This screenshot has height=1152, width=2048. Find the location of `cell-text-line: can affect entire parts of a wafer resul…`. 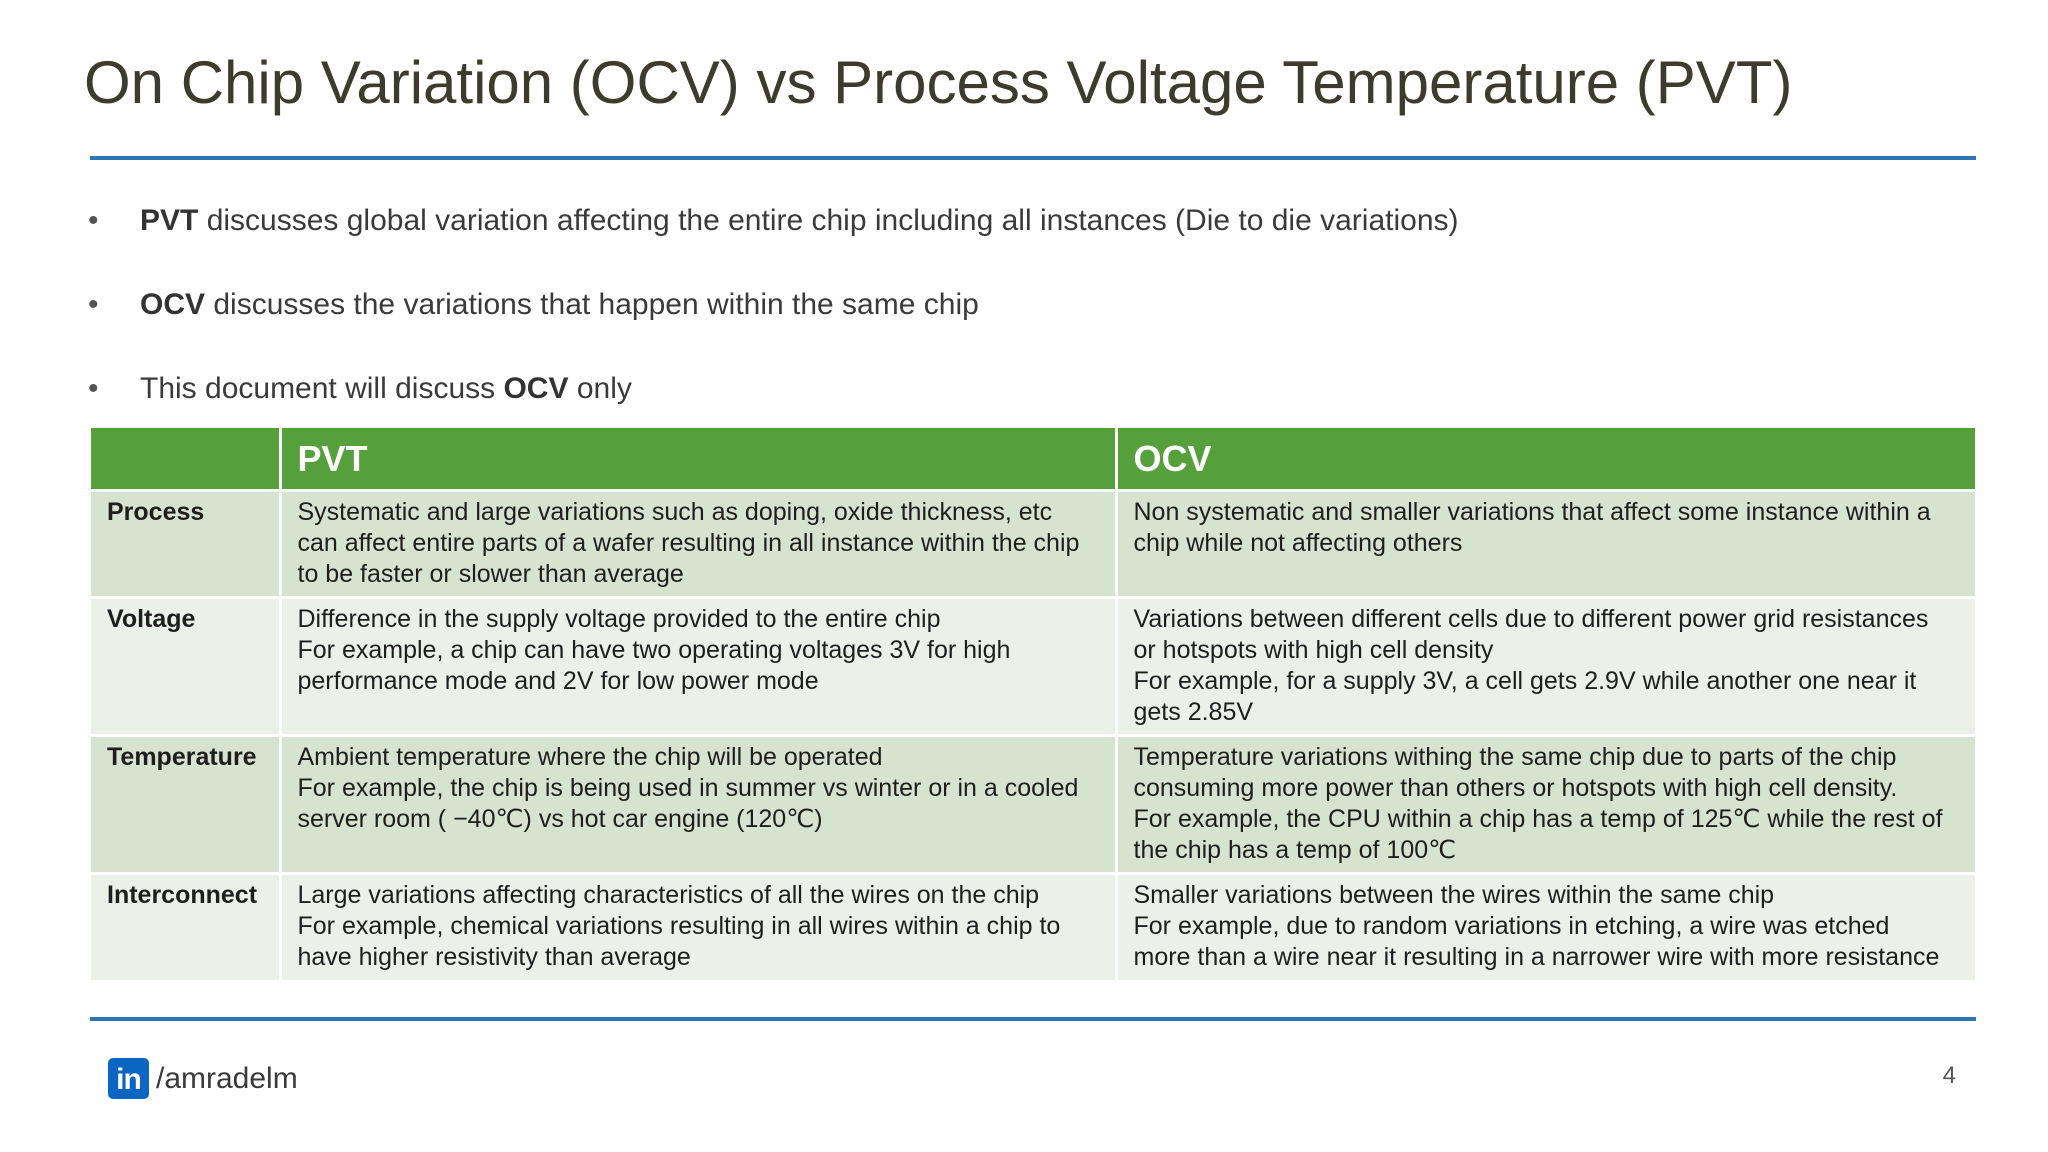

cell-text-line: can affect entire parts of a wafer resul… is located at coordinates (688, 543).